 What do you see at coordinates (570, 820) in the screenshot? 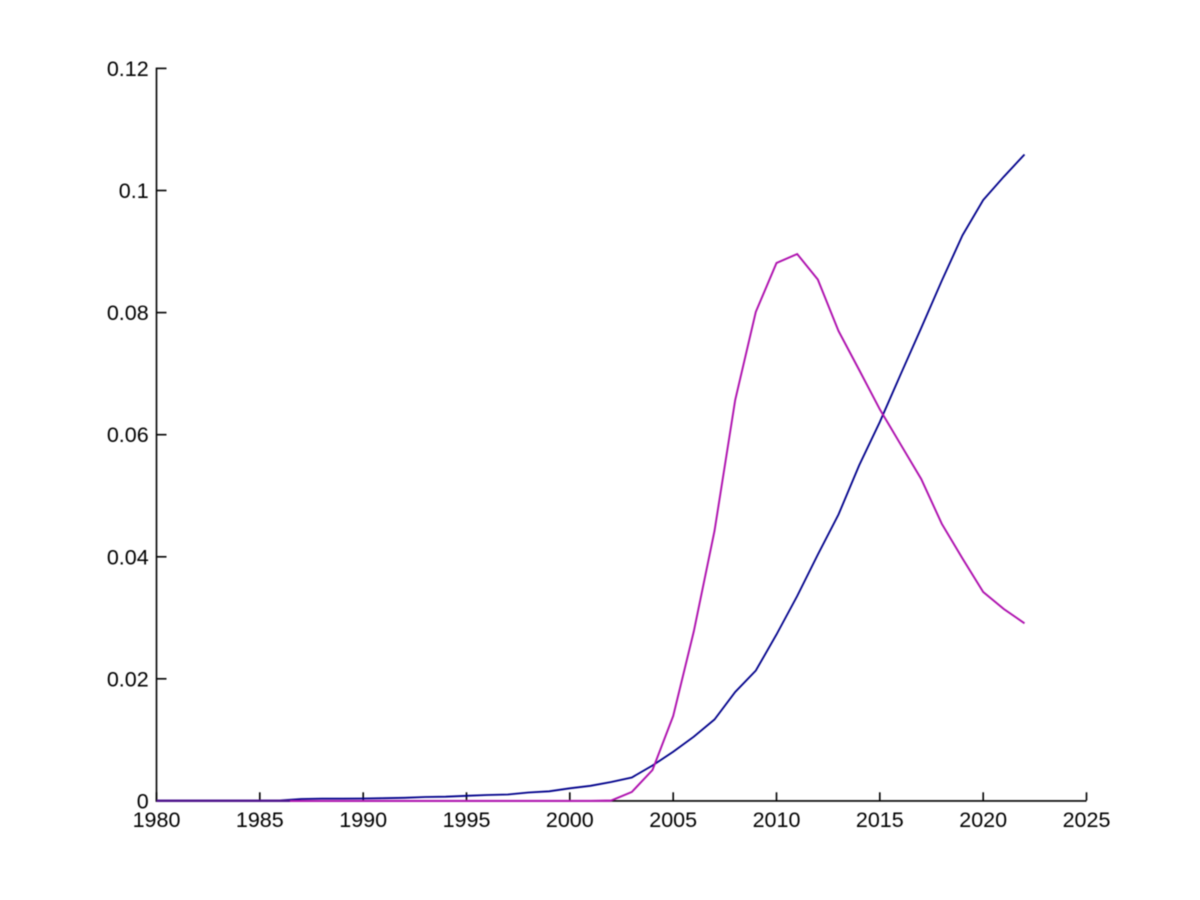
I see `svg-text: 2000` at bounding box center [570, 820].